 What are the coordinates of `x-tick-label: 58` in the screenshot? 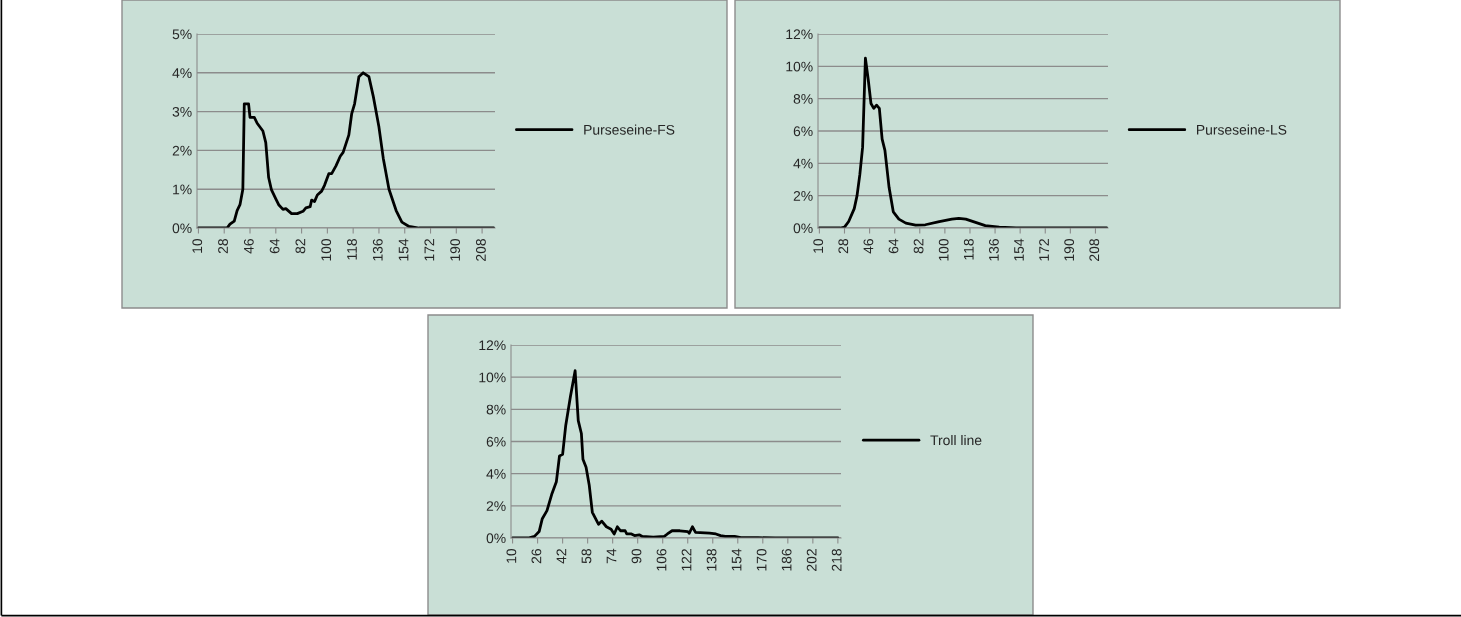 It's located at (586, 556).